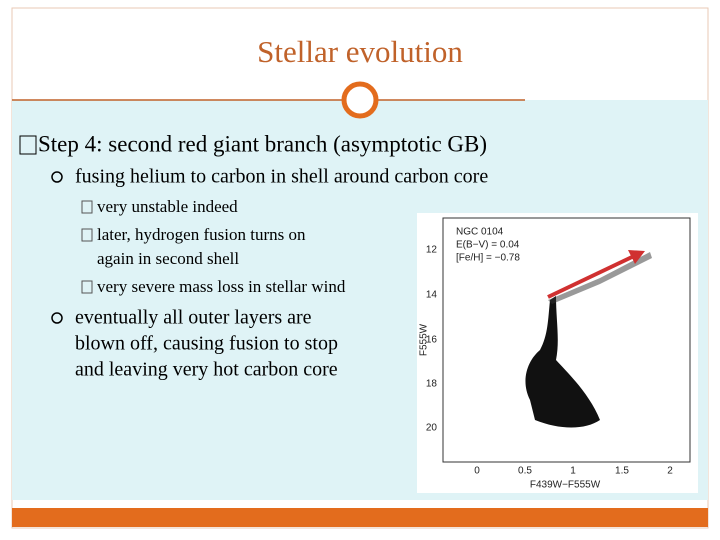  Describe the element at coordinates (670, 471) in the screenshot. I see `x-tick-label: 2` at that location.